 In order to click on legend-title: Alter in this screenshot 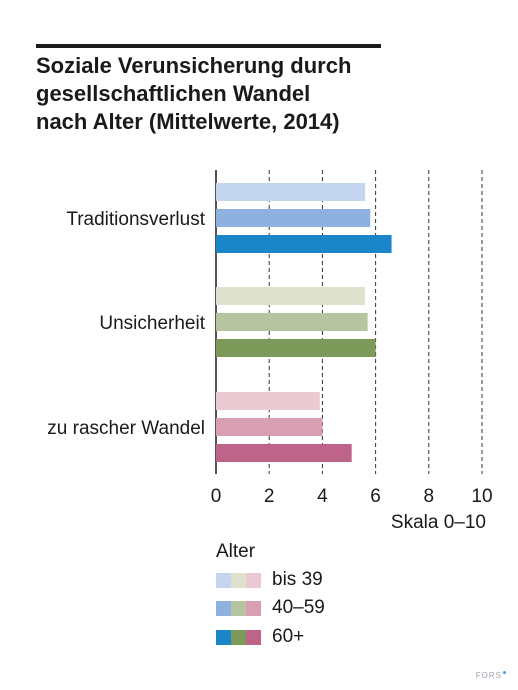, I will do `click(236, 551)`.